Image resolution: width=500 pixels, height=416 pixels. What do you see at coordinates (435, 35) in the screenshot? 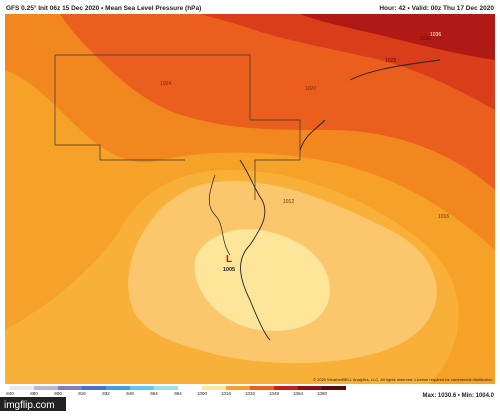
I see `contour-label: 1036` at bounding box center [435, 35].